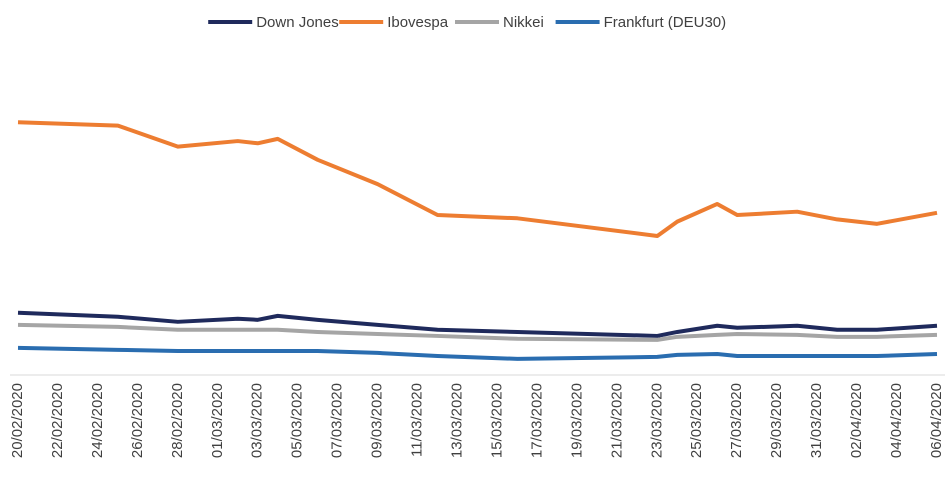  I want to click on x-tick-label: 13/03/2020, so click(456, 420).